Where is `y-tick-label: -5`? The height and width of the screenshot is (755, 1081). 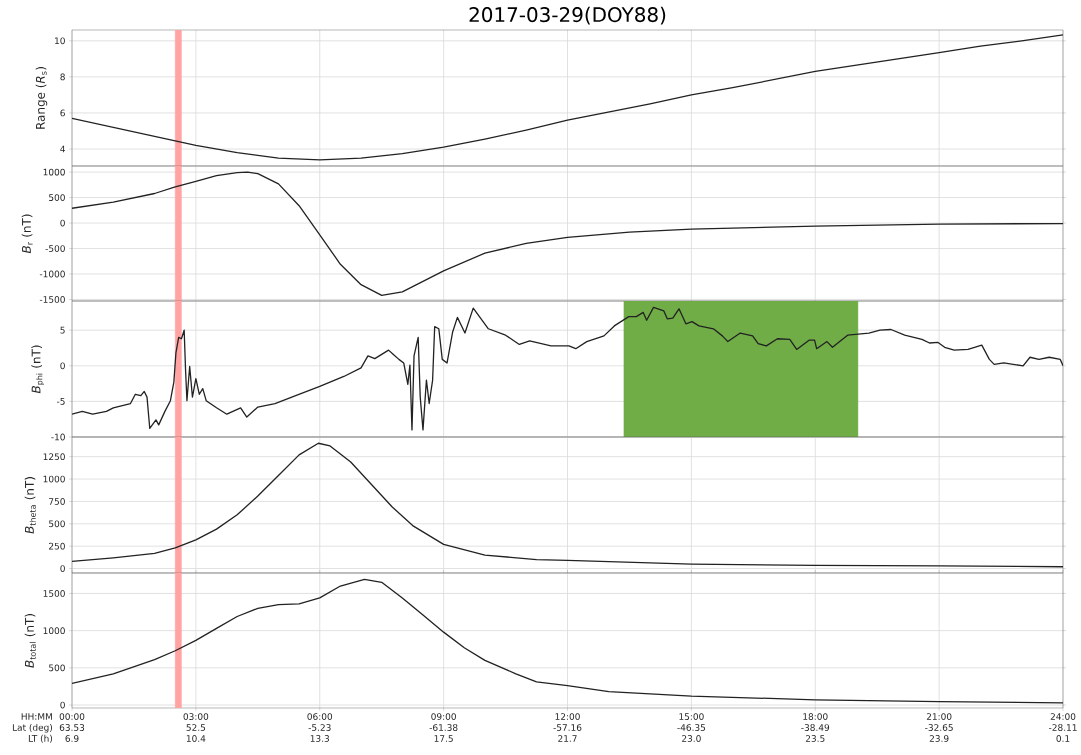
y-tick-label: -5 is located at coordinates (60, 401).